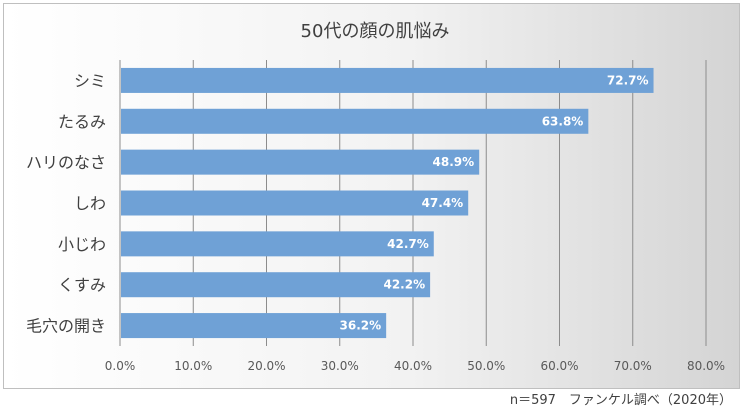  What do you see at coordinates (90, 203) in the screenshot?
I see `category-label: しわ` at bounding box center [90, 203].